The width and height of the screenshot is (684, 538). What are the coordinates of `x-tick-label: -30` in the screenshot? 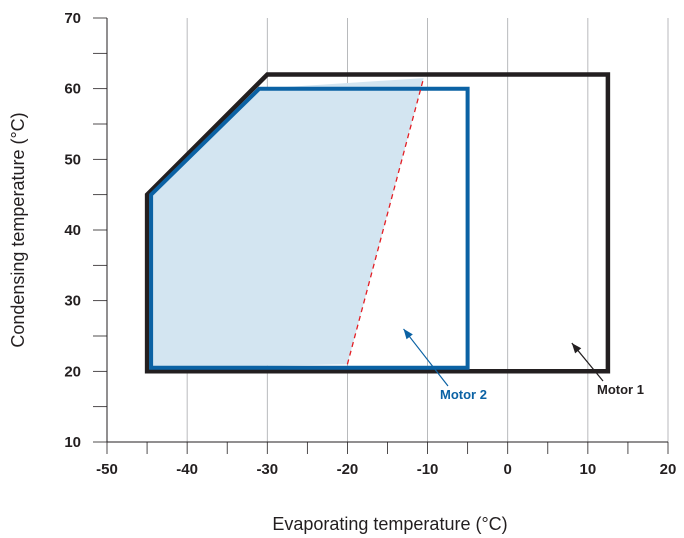 It's located at (267, 469).